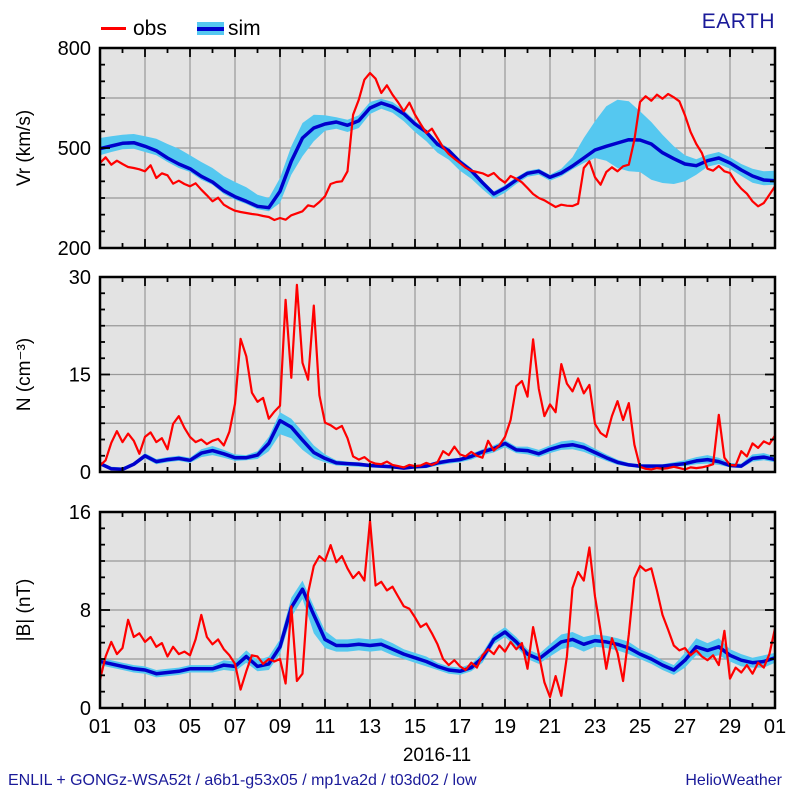 The image size is (800, 800). What do you see at coordinates (325, 727) in the screenshot?
I see `x-tick-label: 11` at bounding box center [325, 727].